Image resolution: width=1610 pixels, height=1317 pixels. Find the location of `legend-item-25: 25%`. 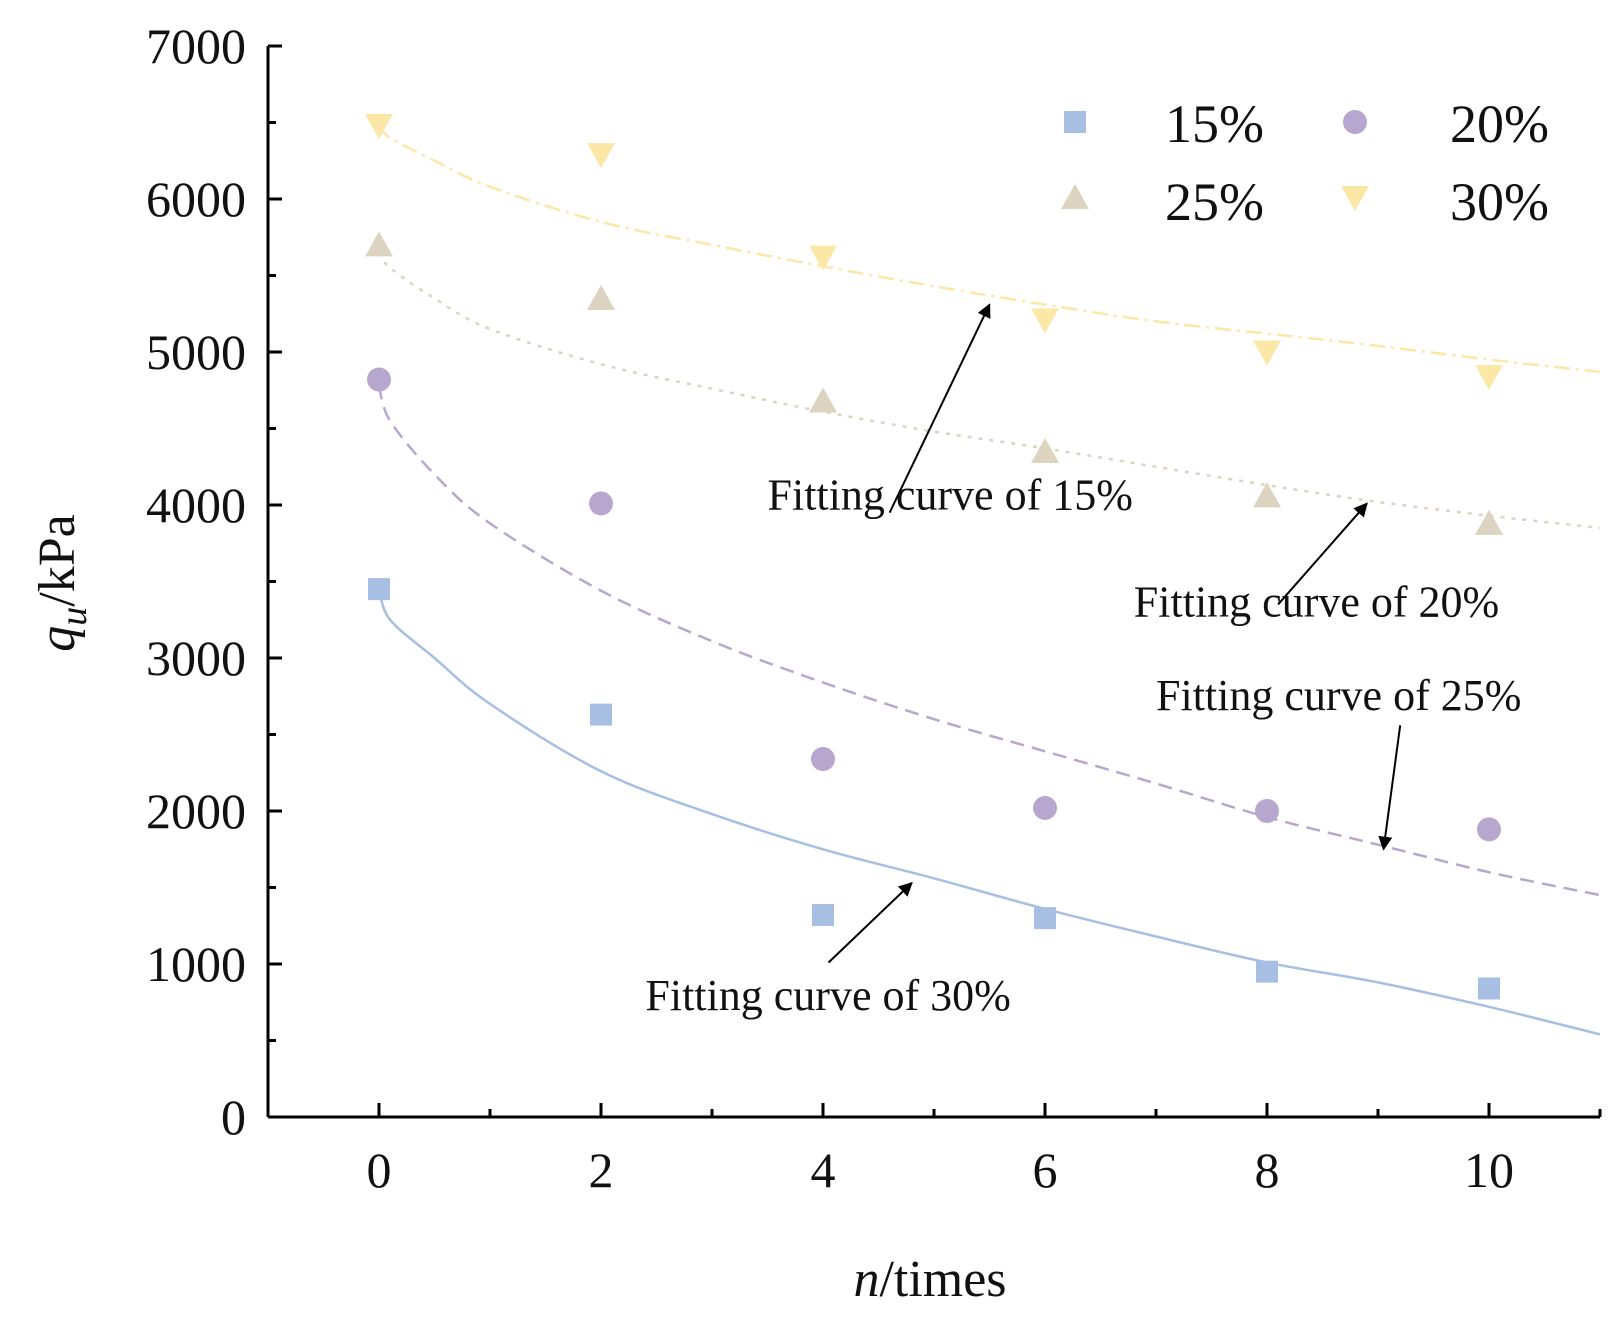

legend-item-25: 25% is located at coordinates (1162, 202).